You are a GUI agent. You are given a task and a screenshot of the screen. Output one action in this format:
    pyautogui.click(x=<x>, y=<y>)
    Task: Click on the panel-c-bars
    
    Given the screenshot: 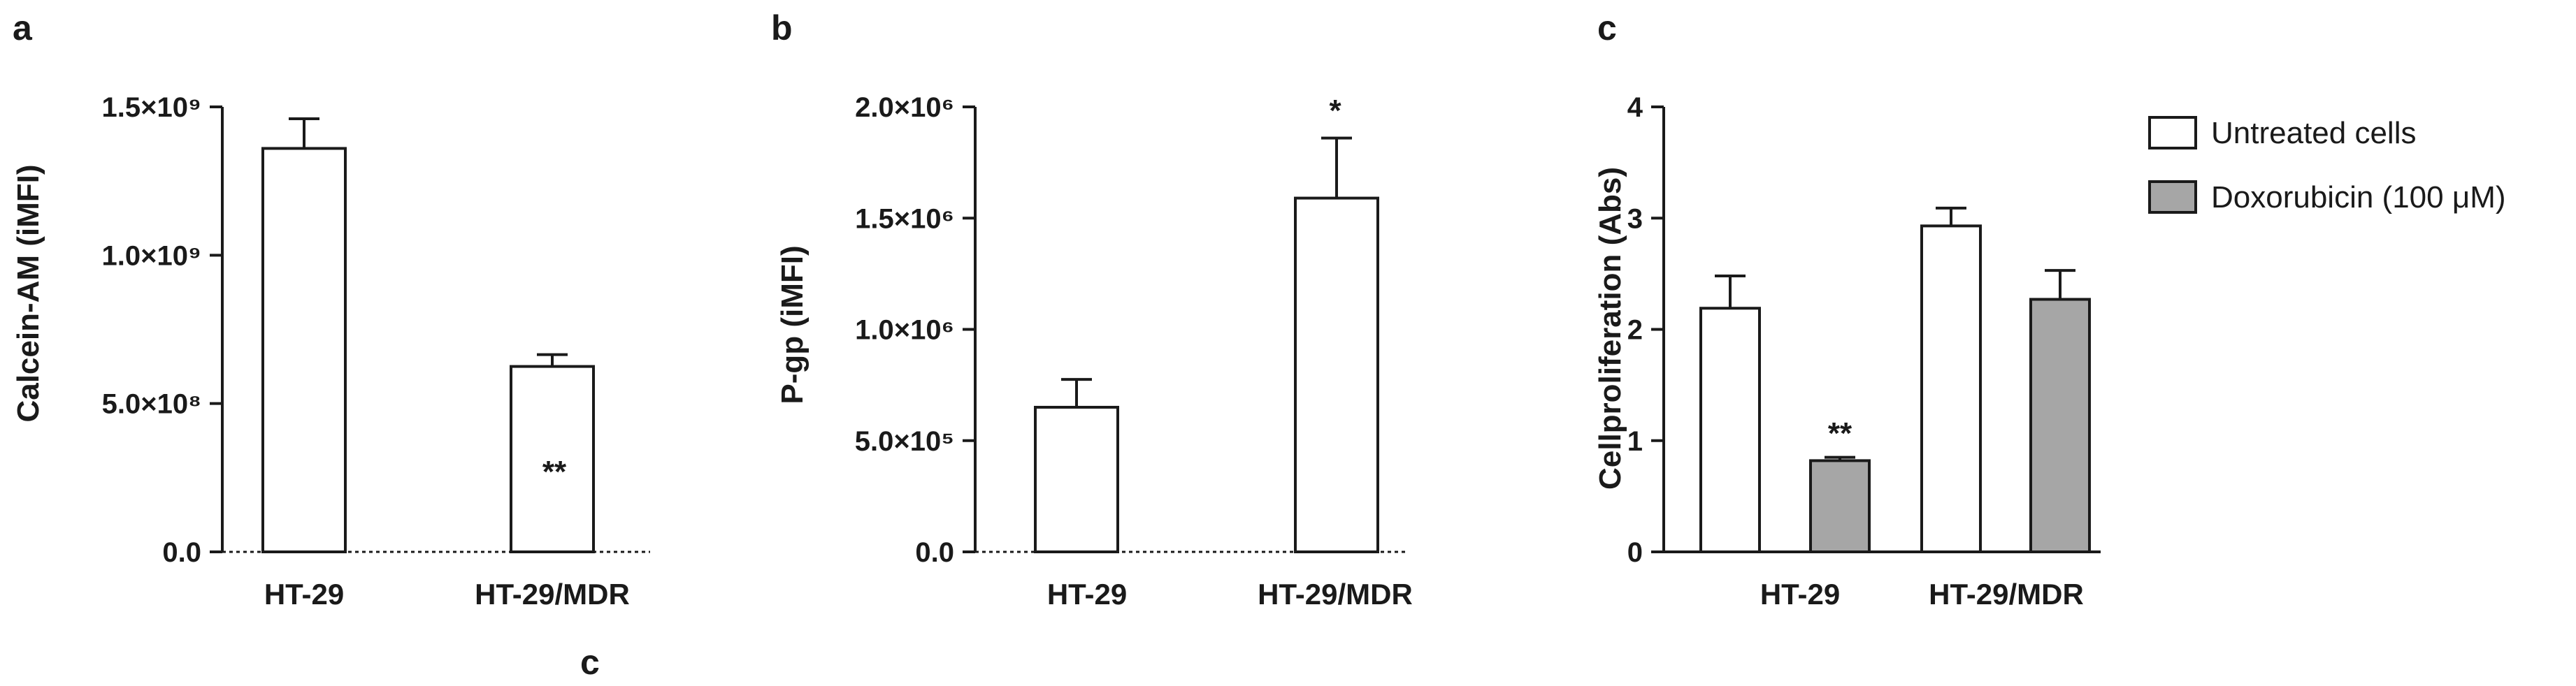 What is the action you would take?
    pyautogui.click(x=1895, y=379)
    